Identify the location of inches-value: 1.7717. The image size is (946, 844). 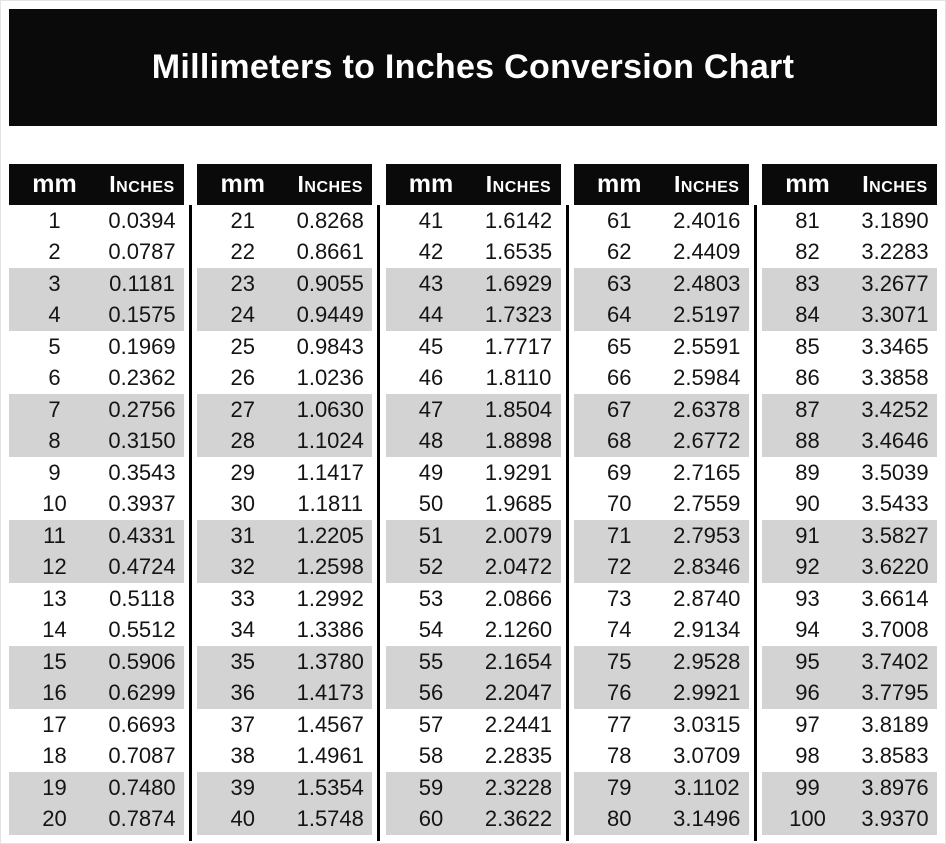
(518, 346).